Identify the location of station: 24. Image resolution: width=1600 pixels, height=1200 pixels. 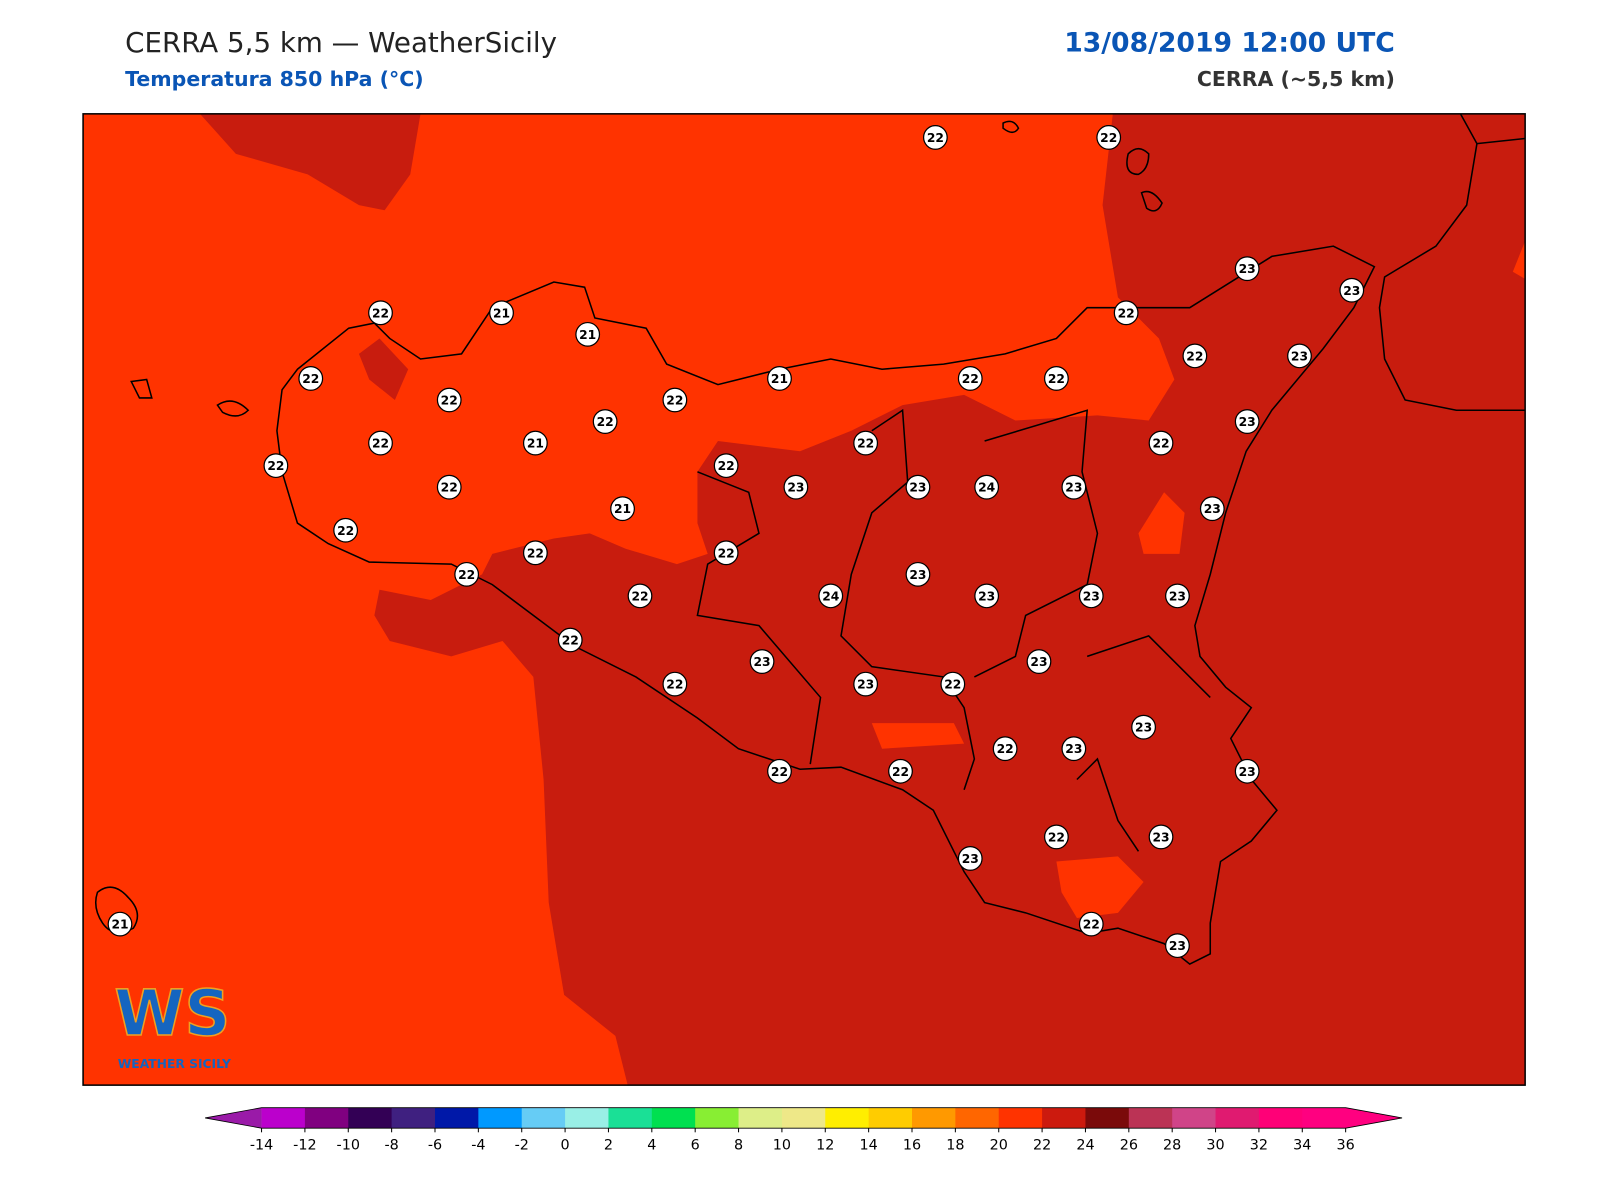
(831, 596).